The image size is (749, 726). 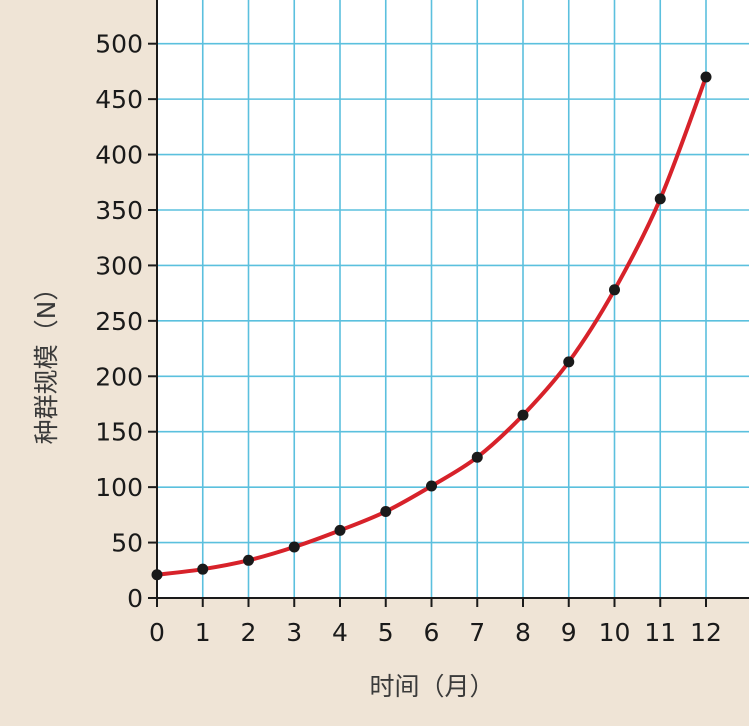 I want to click on x-tick-label: 12, so click(x=706, y=632).